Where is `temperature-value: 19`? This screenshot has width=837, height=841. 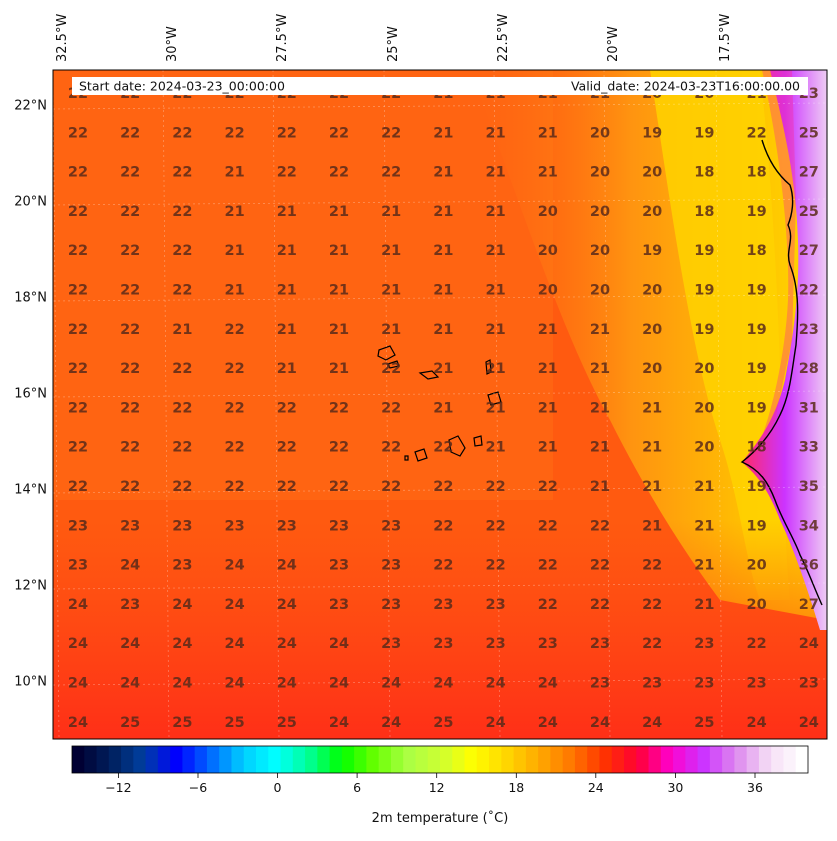 temperature-value: 19 is located at coordinates (757, 330).